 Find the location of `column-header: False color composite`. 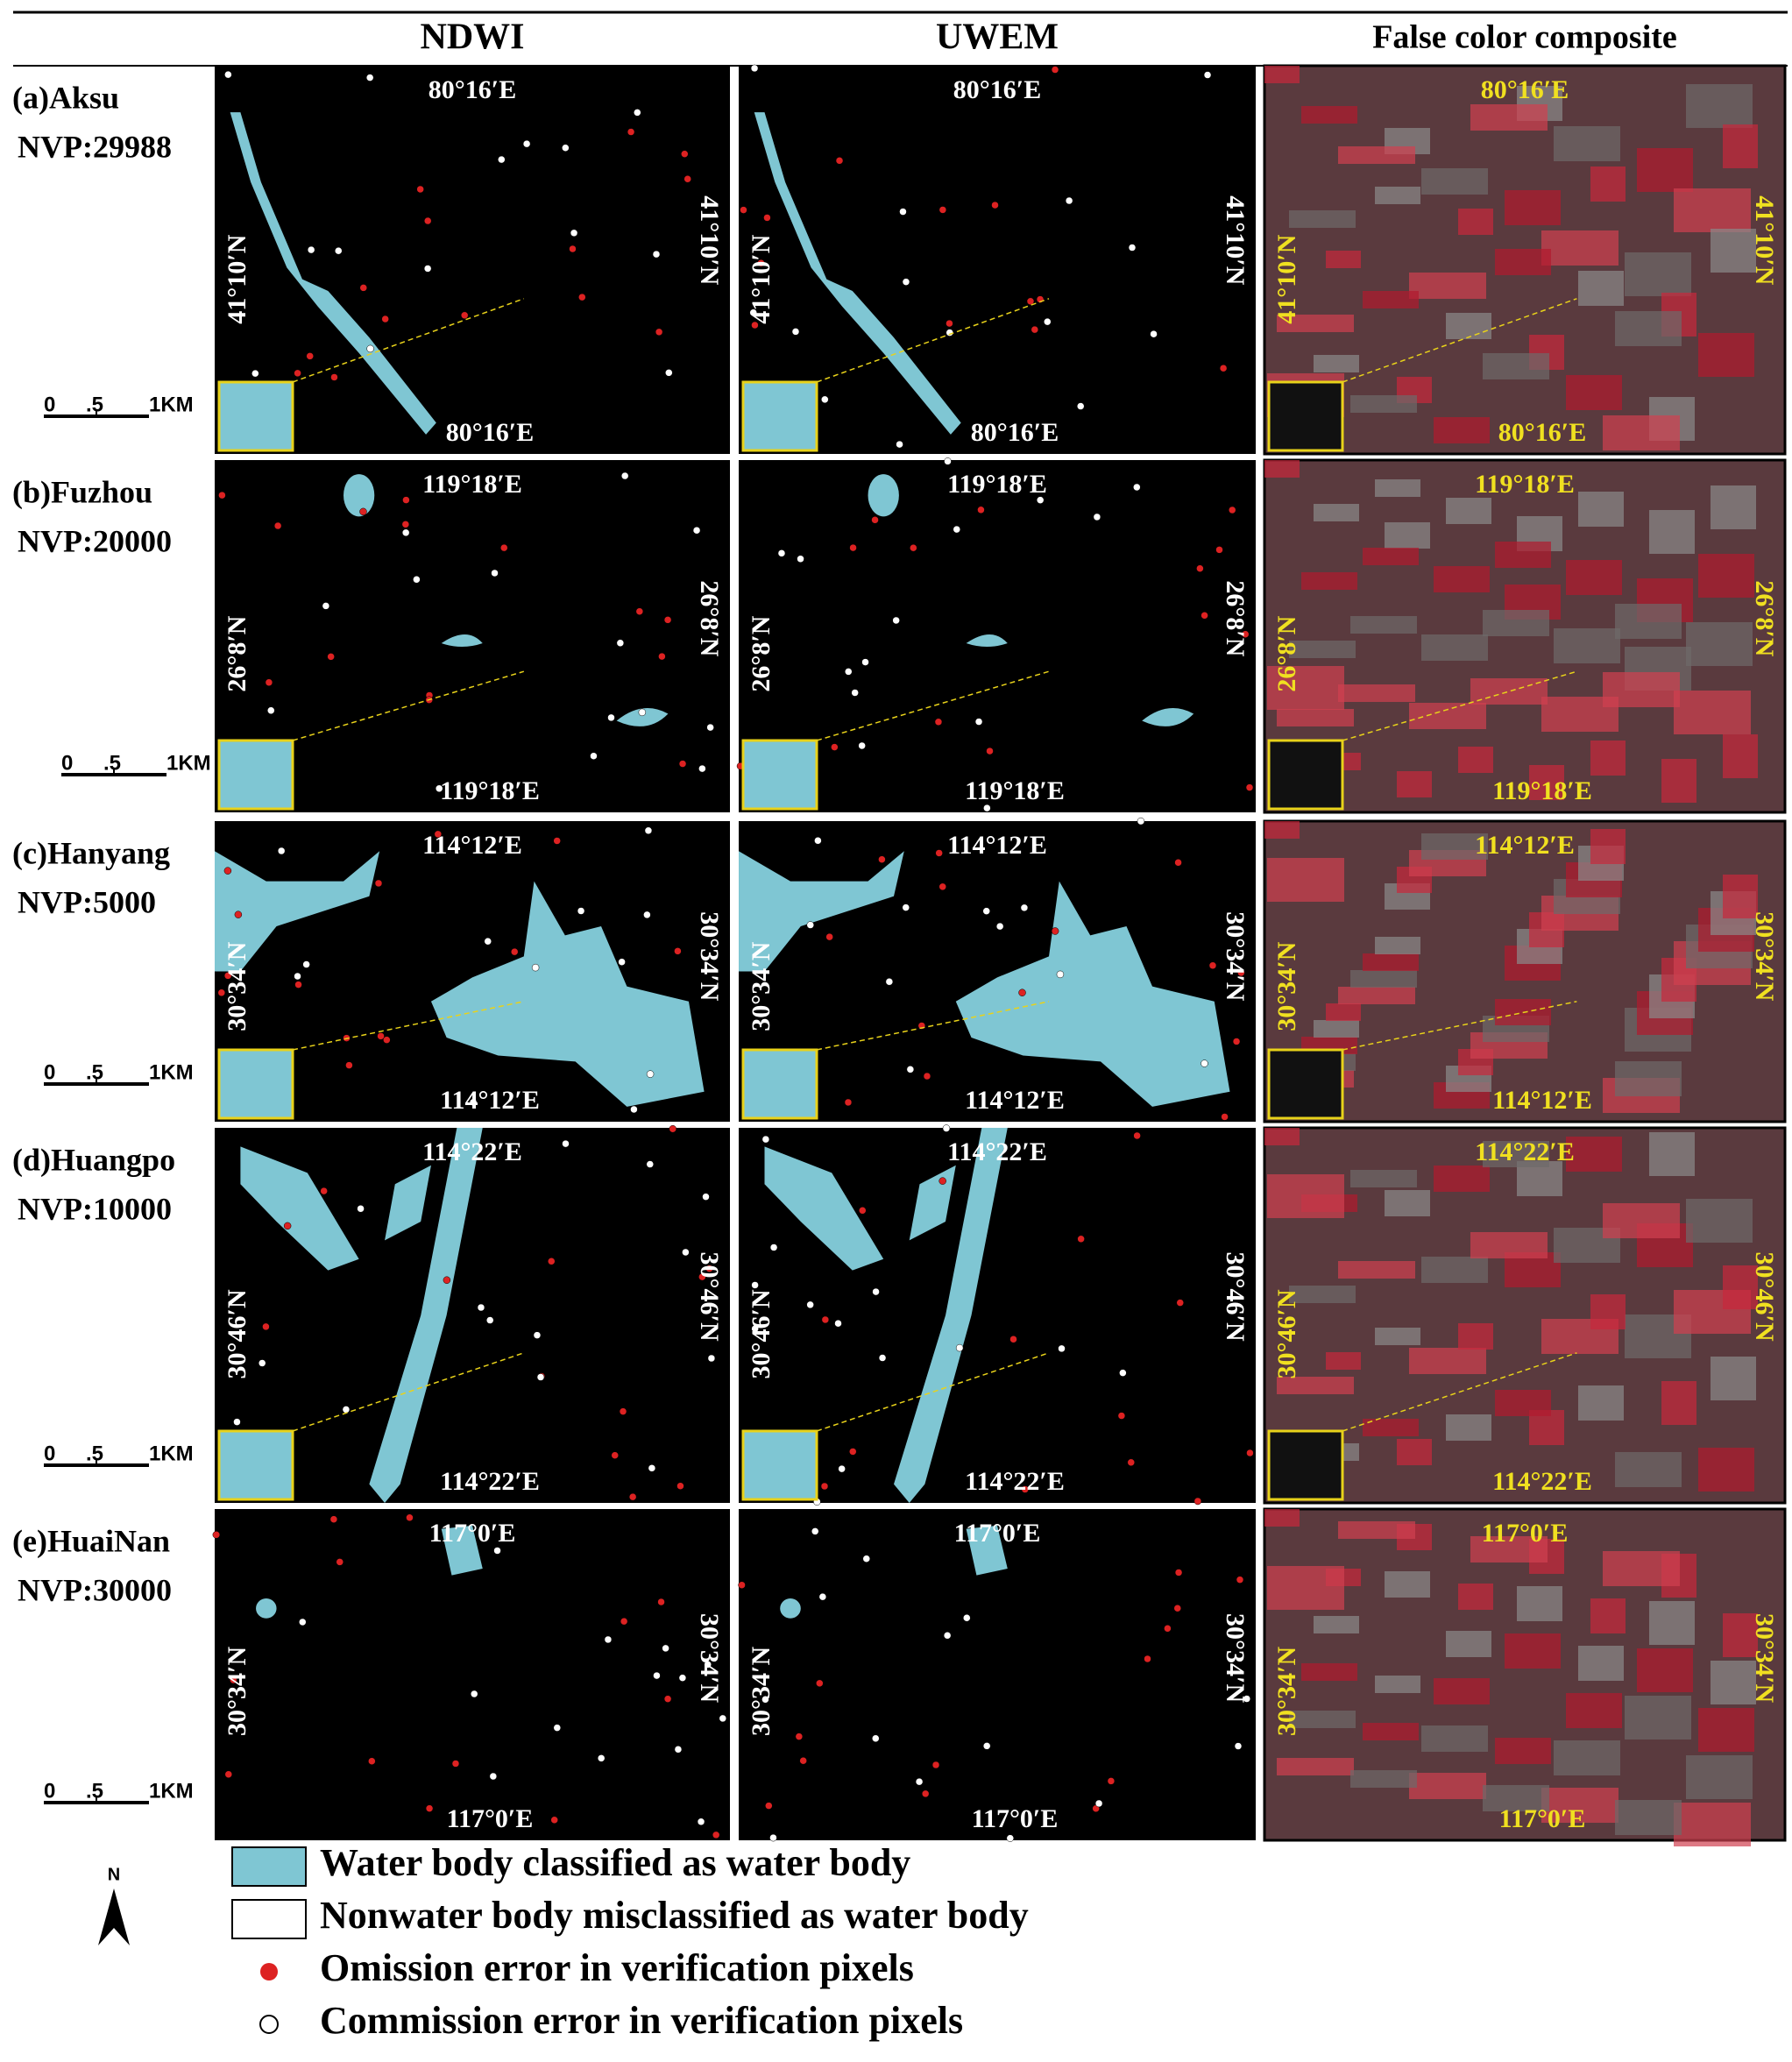

column-header: False color composite is located at coordinates (1524, 37).